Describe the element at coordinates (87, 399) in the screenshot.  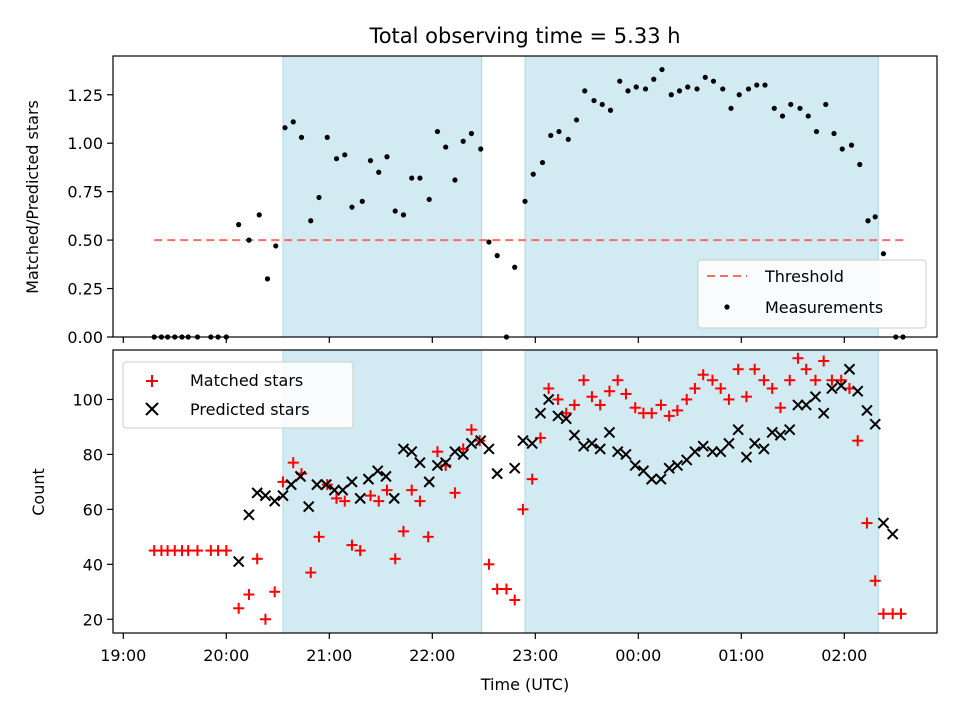
I see `y-tick-label: 100` at that location.